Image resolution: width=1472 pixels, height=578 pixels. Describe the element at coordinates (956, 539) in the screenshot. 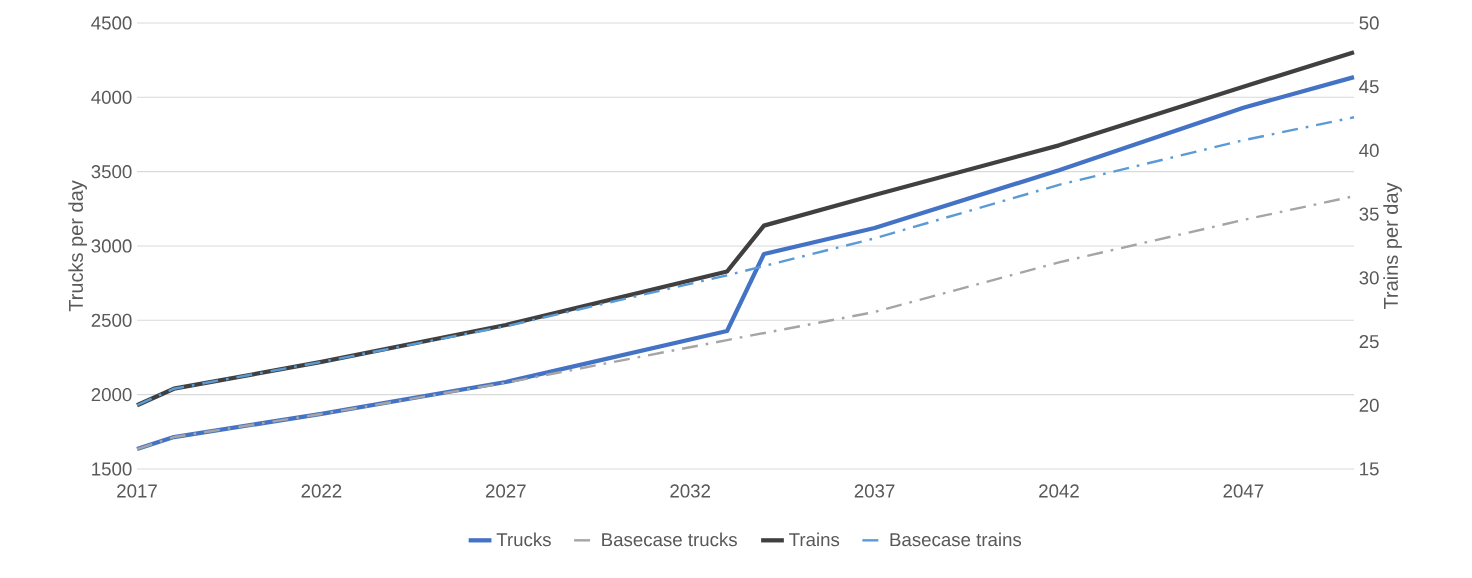

I see `legend-label: Basecase trains` at that location.